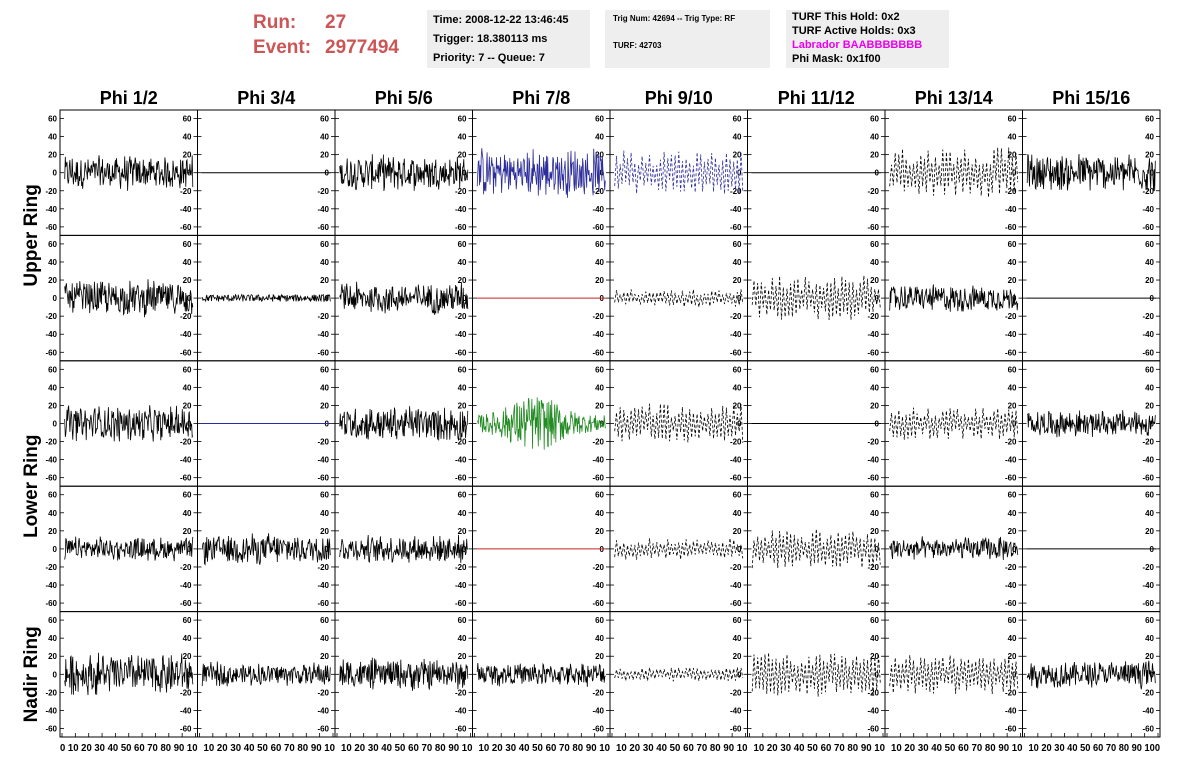 The width and height of the screenshot is (1196, 772). Describe the element at coordinates (489, 58) in the screenshot. I see `priority-text: Priority: 7 -- Queue: 7` at that location.